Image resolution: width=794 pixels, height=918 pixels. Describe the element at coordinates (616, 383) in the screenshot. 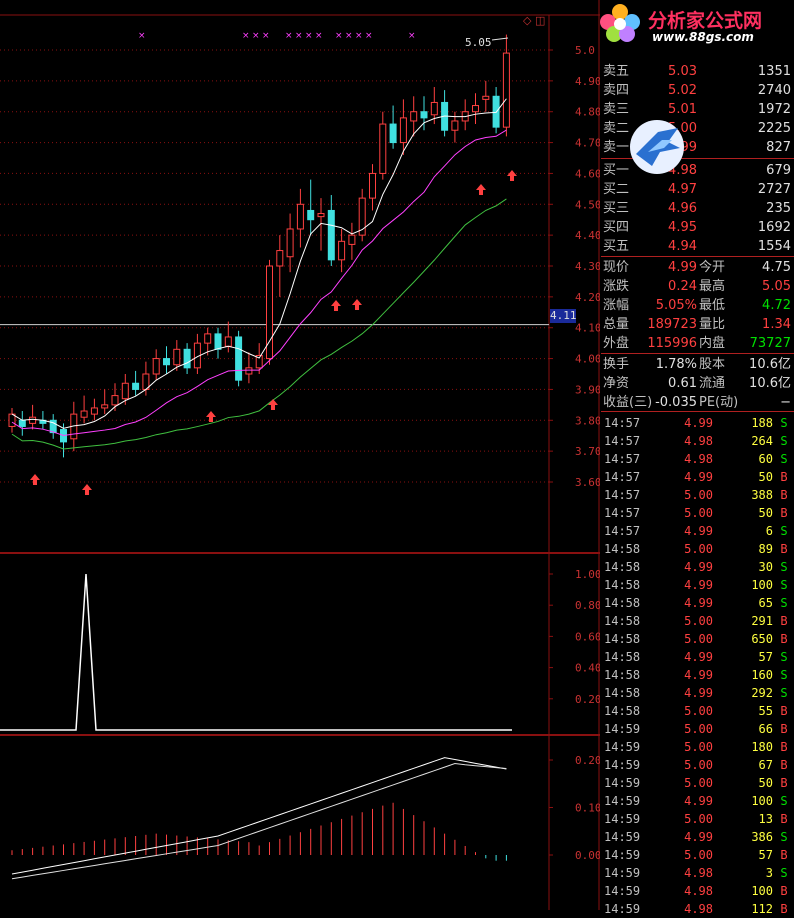

I see `stat-label: 净资` at that location.